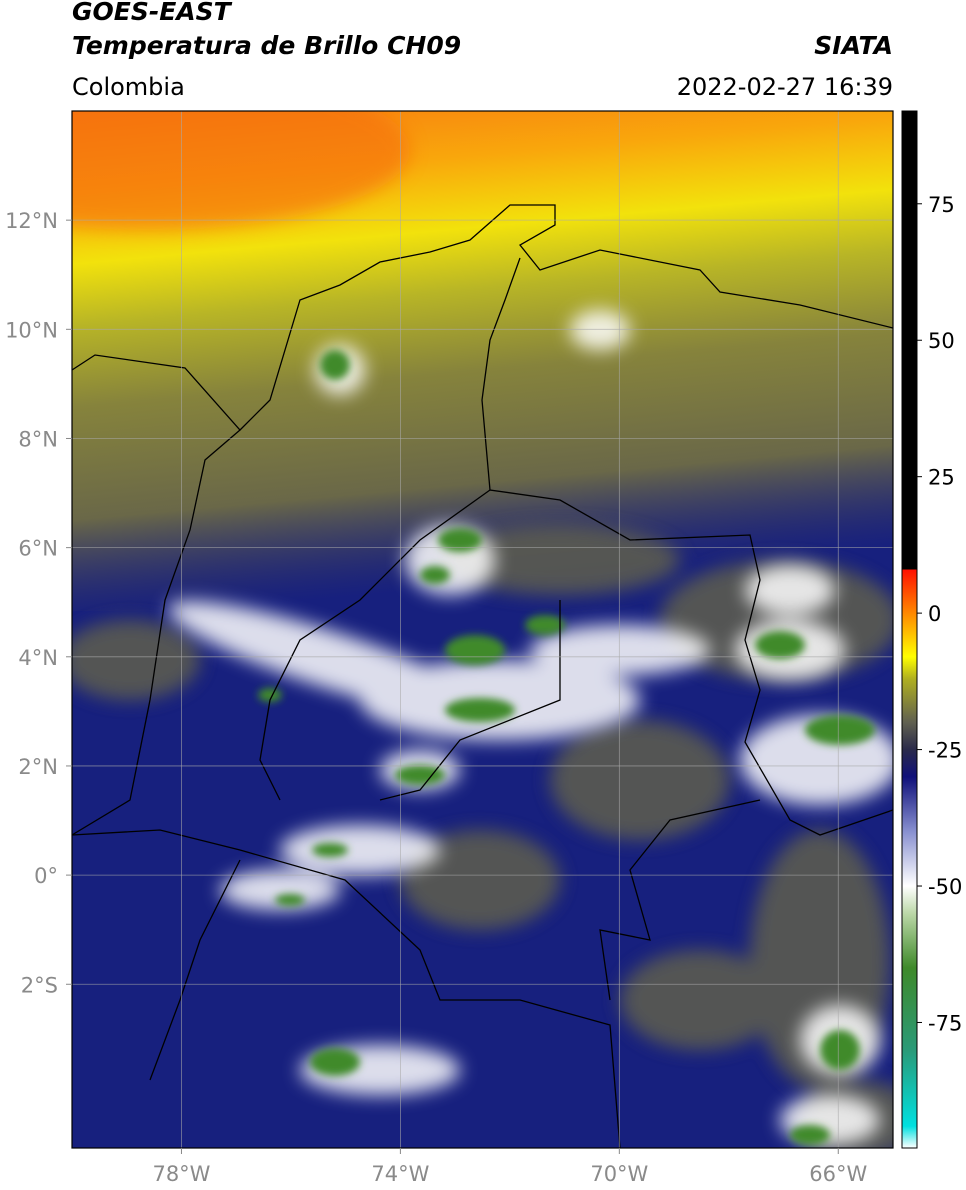 This screenshot has width=966, height=1190. Describe the element at coordinates (128, 87) in the screenshot. I see `region: Colombia` at that location.